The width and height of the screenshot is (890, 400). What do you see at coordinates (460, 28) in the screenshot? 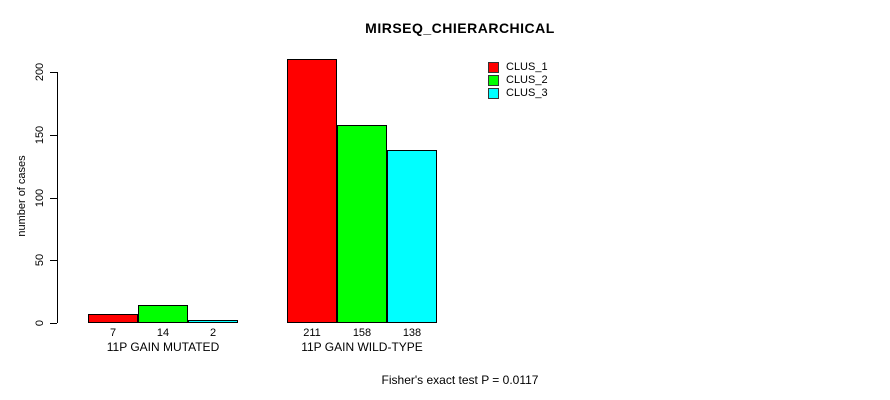
I see `chart-title: MIRSEQ_CHIERARCHICAL` at bounding box center [460, 28].